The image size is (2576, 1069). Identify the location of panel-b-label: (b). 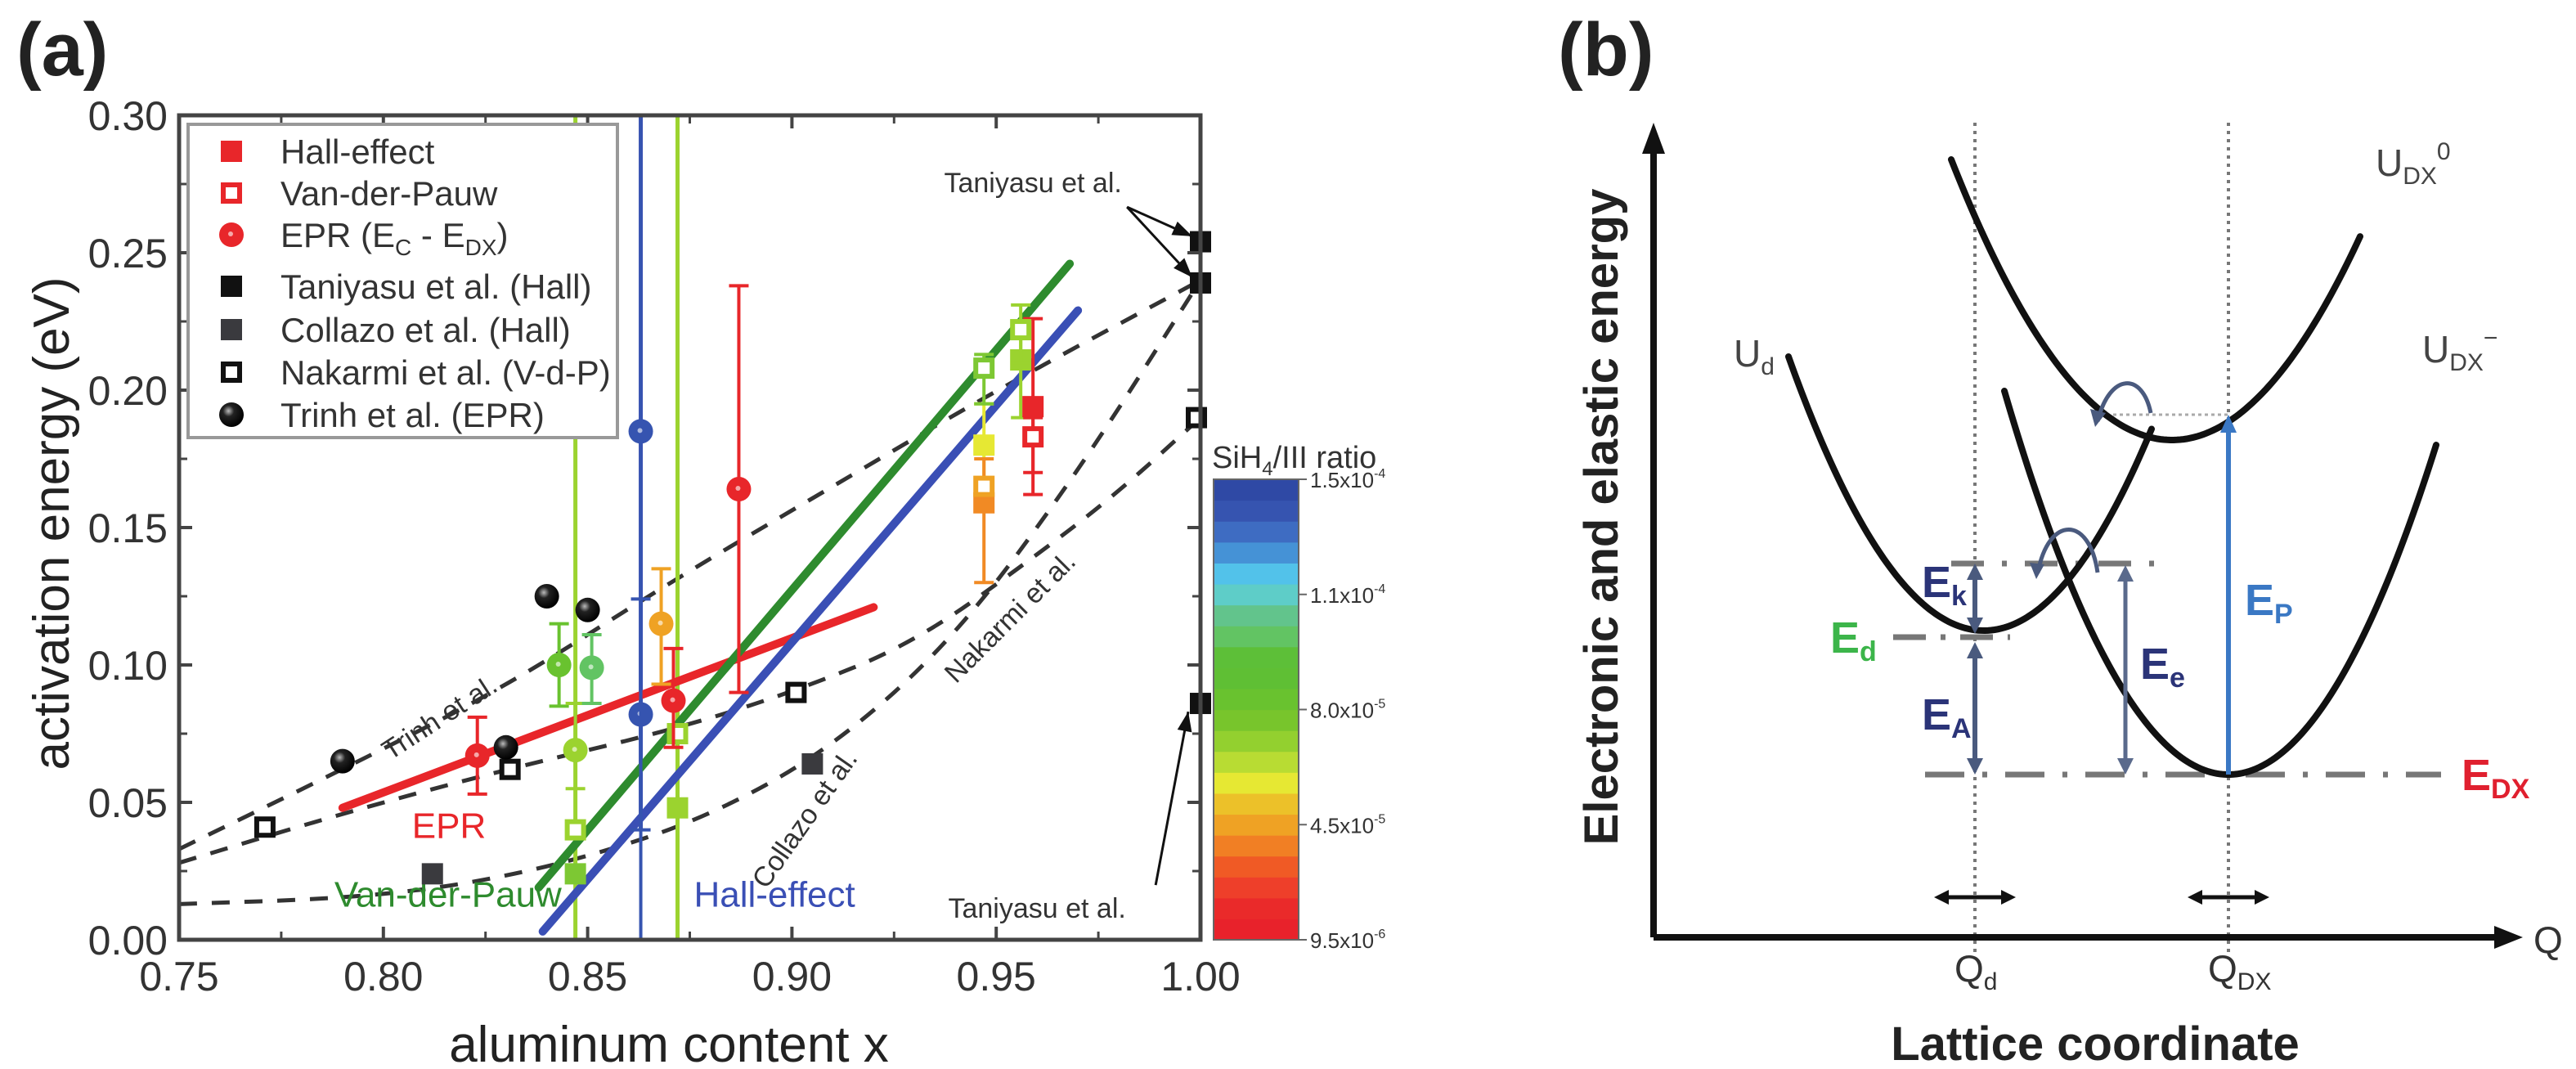
(1606, 50).